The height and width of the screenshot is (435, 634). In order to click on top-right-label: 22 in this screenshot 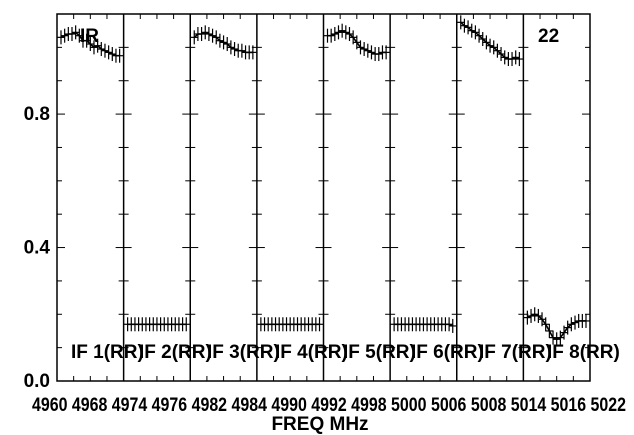, I will do `click(548, 36)`.